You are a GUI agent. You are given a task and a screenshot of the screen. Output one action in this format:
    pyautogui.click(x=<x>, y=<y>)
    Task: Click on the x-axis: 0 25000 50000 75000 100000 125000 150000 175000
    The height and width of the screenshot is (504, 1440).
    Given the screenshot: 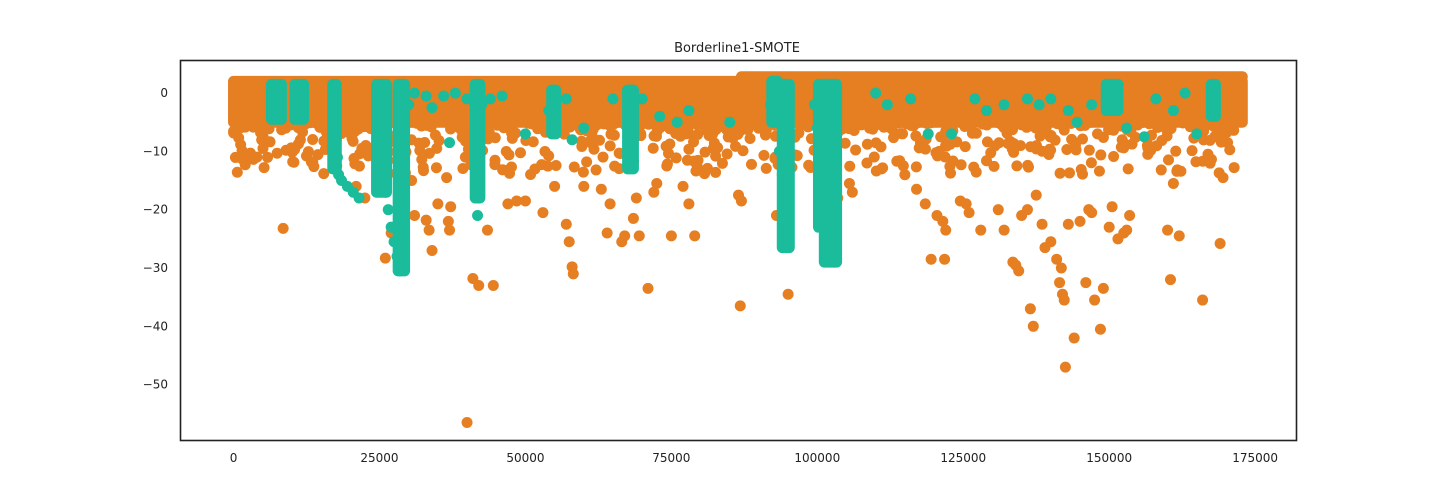 What is the action you would take?
    pyautogui.click(x=754, y=458)
    